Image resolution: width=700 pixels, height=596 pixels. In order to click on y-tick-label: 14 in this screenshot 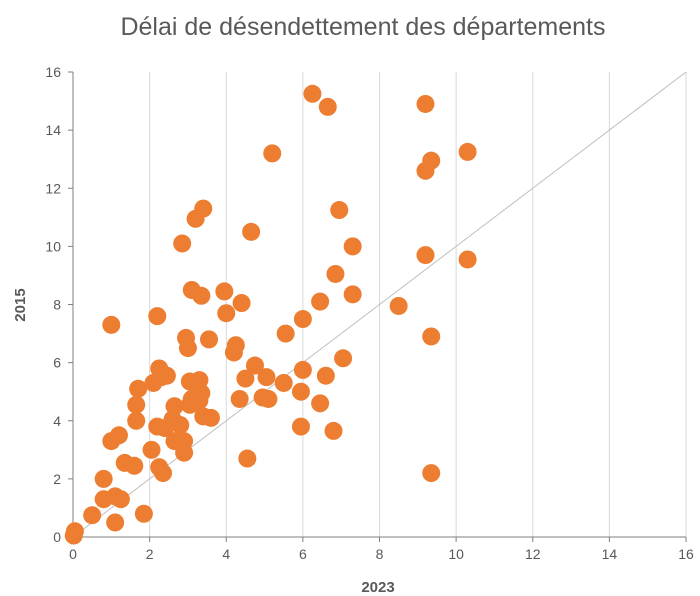, I will do `click(53, 130)`.